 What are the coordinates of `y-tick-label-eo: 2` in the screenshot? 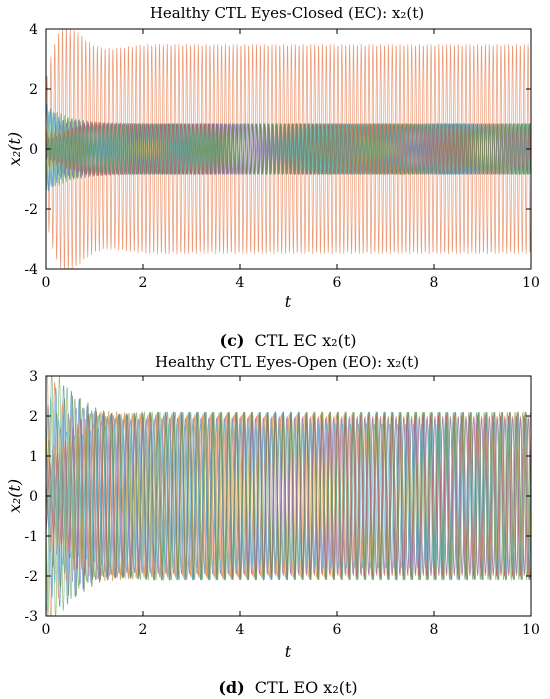 It's located at (33, 417).